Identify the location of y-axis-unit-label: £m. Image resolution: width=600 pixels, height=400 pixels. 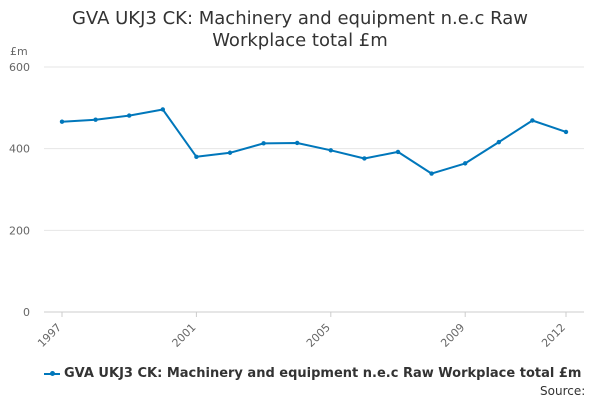
(19, 51).